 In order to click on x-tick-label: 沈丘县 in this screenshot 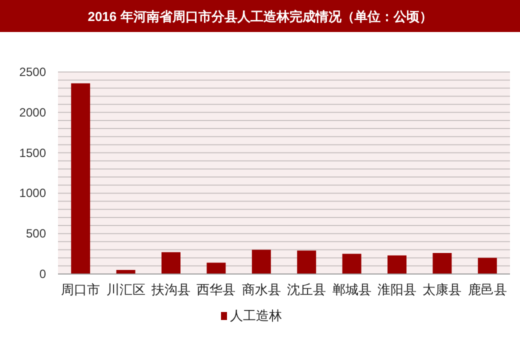, I will do `click(306, 289)`.